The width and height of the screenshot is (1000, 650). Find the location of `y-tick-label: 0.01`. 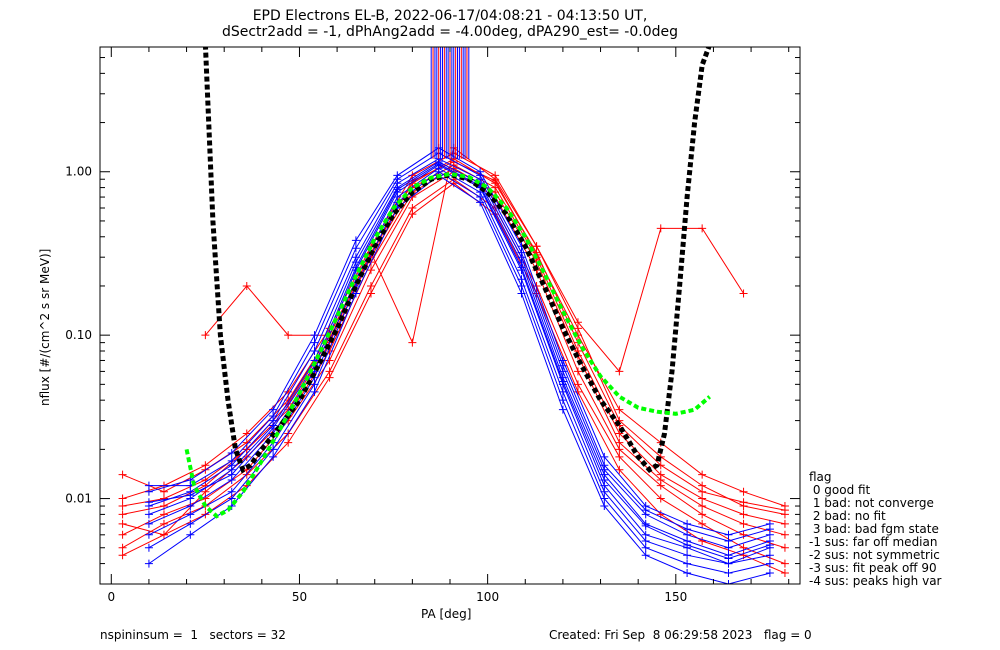

y-tick-label: 0.01 is located at coordinates (78, 499).